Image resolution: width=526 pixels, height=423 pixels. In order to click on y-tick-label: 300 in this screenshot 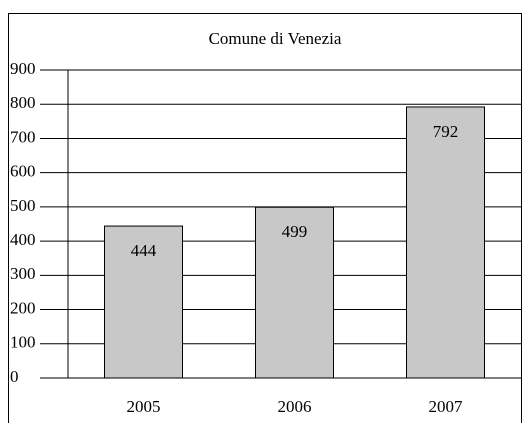, I will do `click(23, 273)`.